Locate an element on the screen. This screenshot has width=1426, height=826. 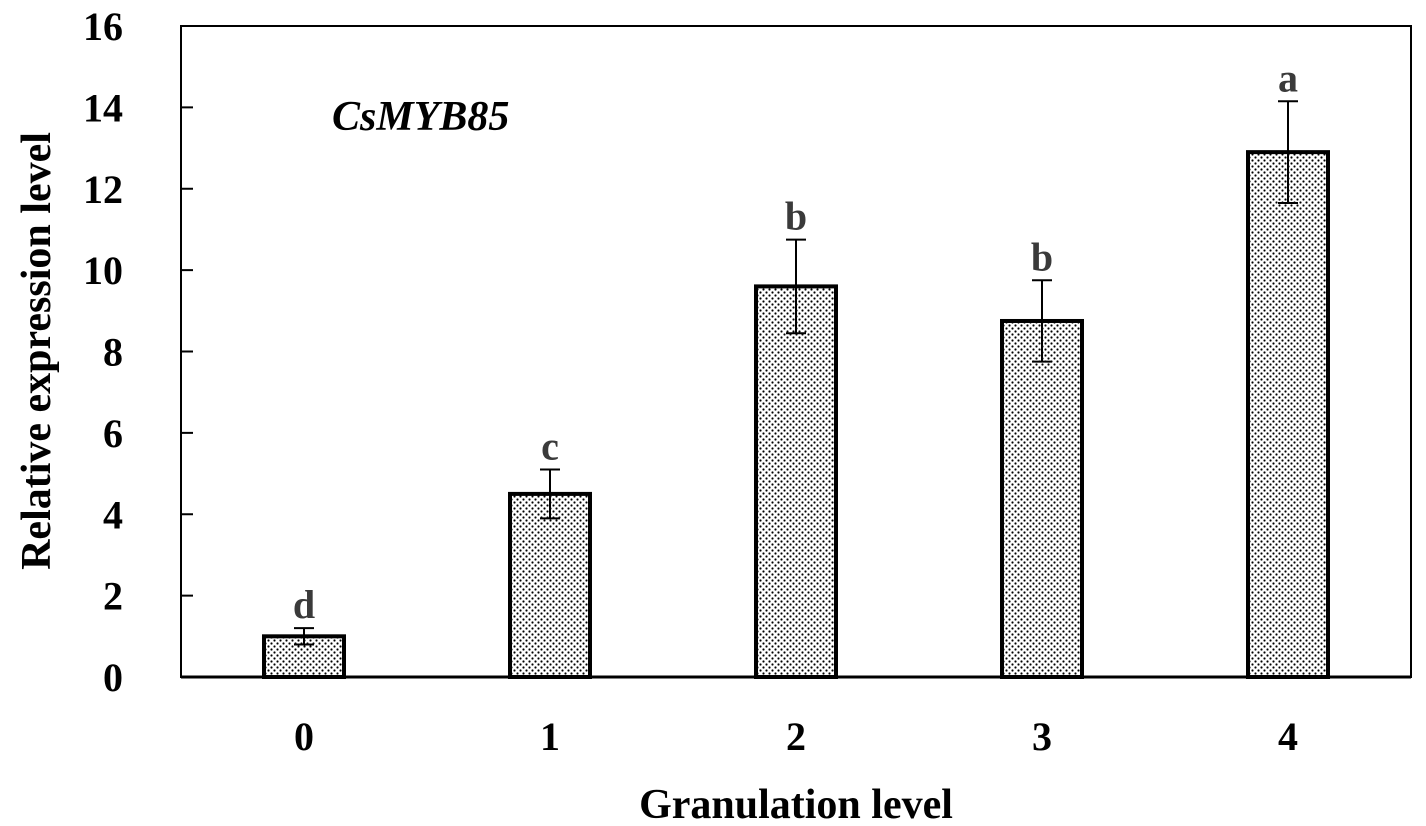
x-tick-label: 1 is located at coordinates (550, 736).